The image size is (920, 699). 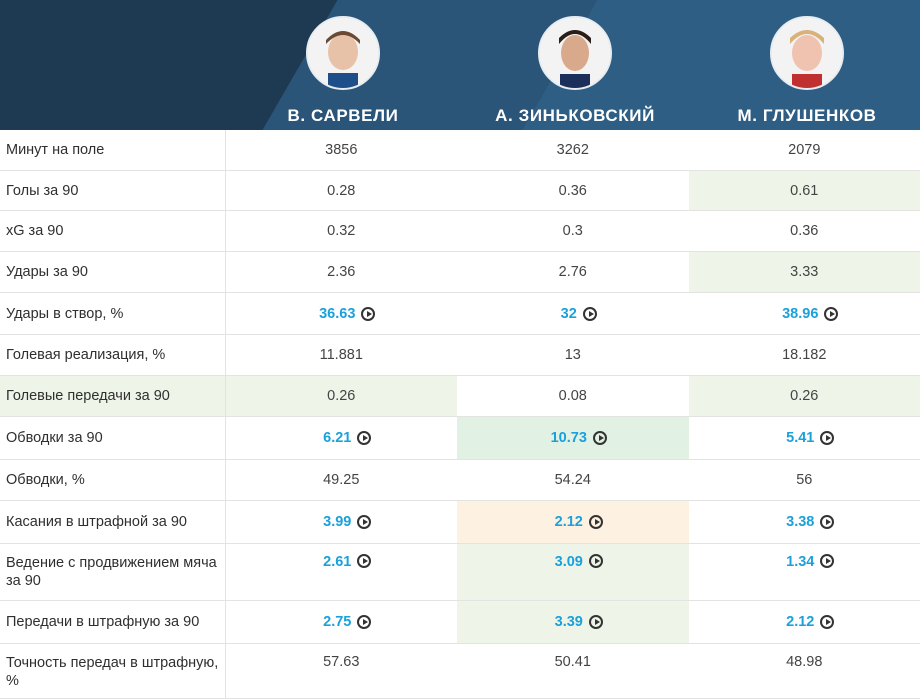 What do you see at coordinates (343, 116) in the screenshot?
I see `player-name: В. САРВЕЛИ` at bounding box center [343, 116].